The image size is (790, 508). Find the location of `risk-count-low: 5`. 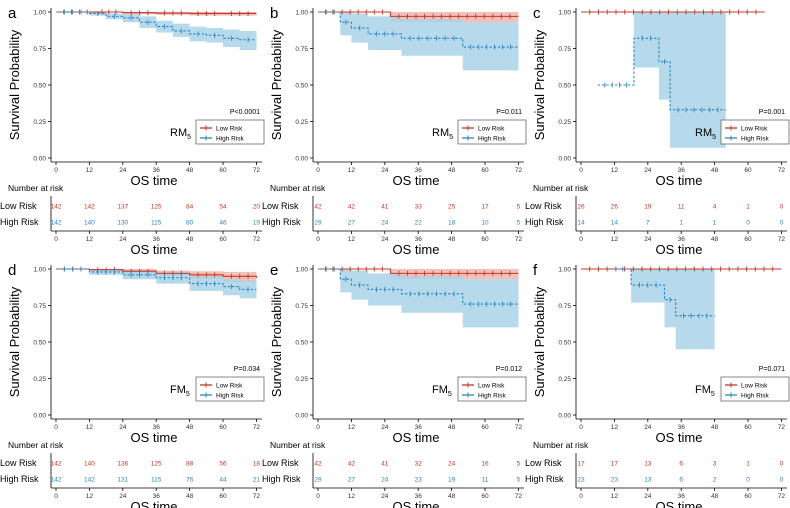

risk-count-low: 5 is located at coordinates (519, 464).